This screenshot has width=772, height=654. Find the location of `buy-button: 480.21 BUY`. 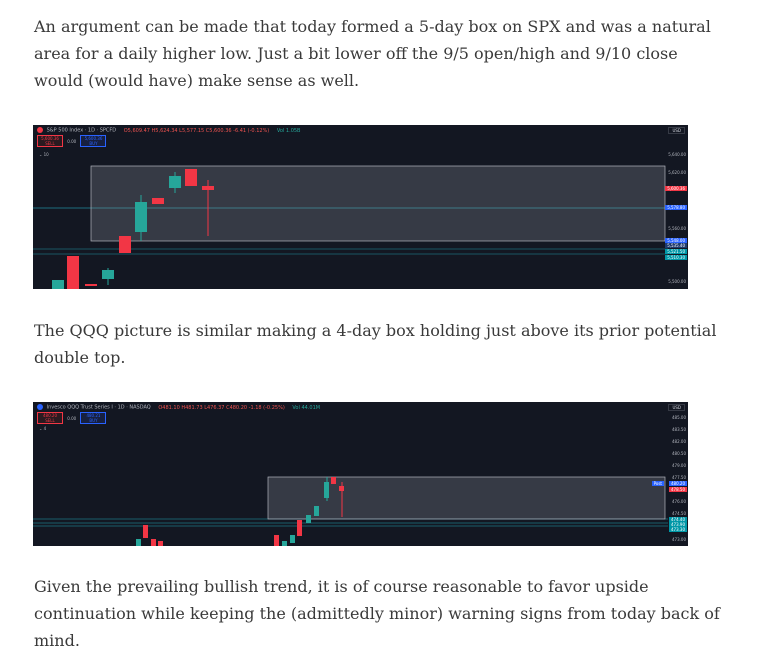

buy-button: 480.21 BUY is located at coordinates (93, 418).